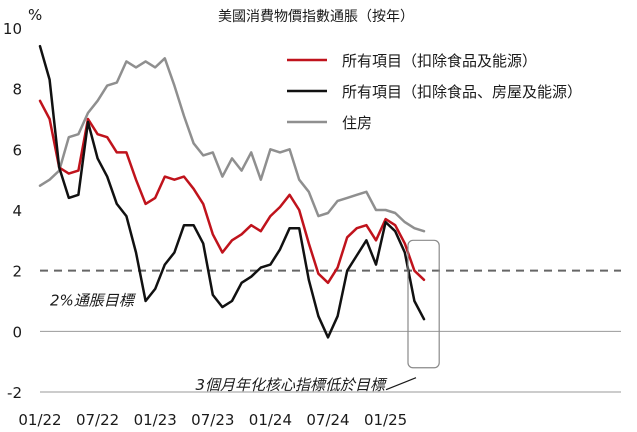 This screenshot has width=637, height=432. I want to click on x-axis-ticks: 01/22 07/22 01/23 07/23 01/24 07/24 01/25, so click(212, 420).